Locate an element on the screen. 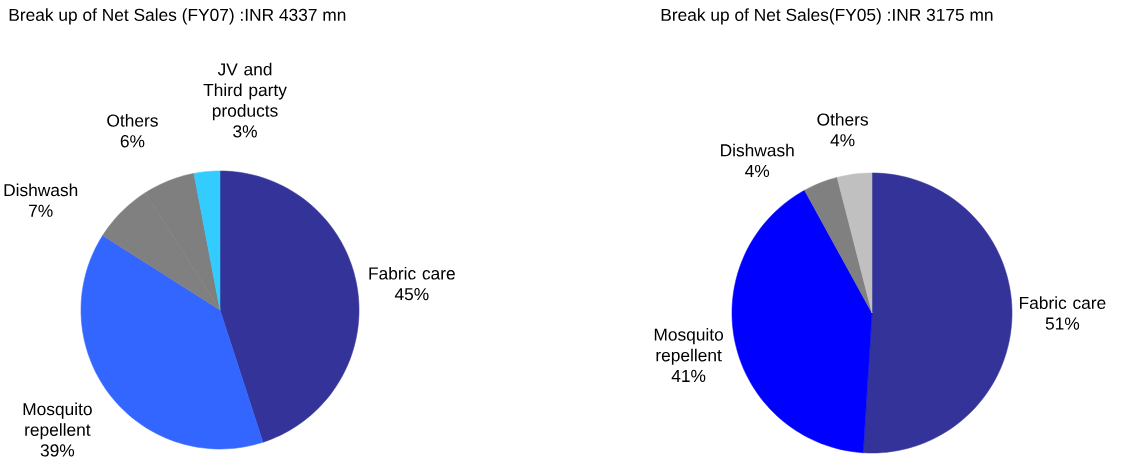 The height and width of the screenshot is (470, 1140). data-label: 3% is located at coordinates (245, 131).